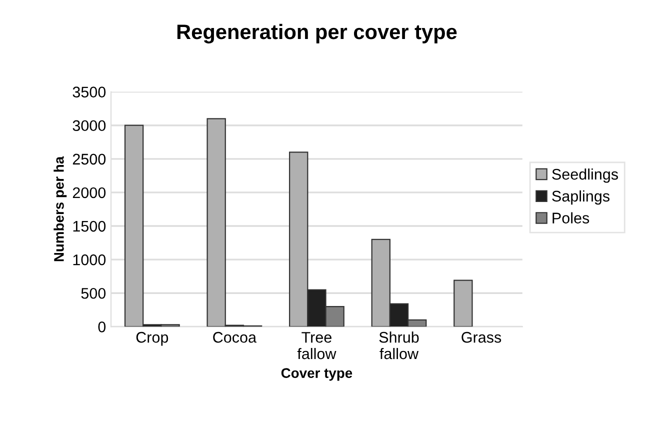  Describe the element at coordinates (316, 374) in the screenshot. I see `x-axis-title: Cover type` at that location.